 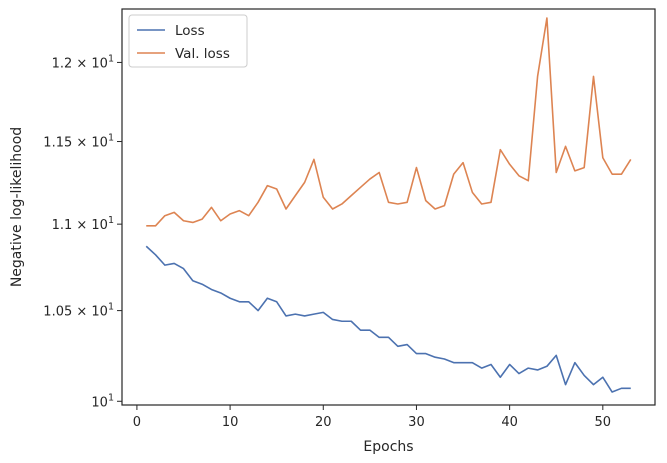 I want to click on y-tick-label: 1.05 × 10¹, so click(x=78, y=311).